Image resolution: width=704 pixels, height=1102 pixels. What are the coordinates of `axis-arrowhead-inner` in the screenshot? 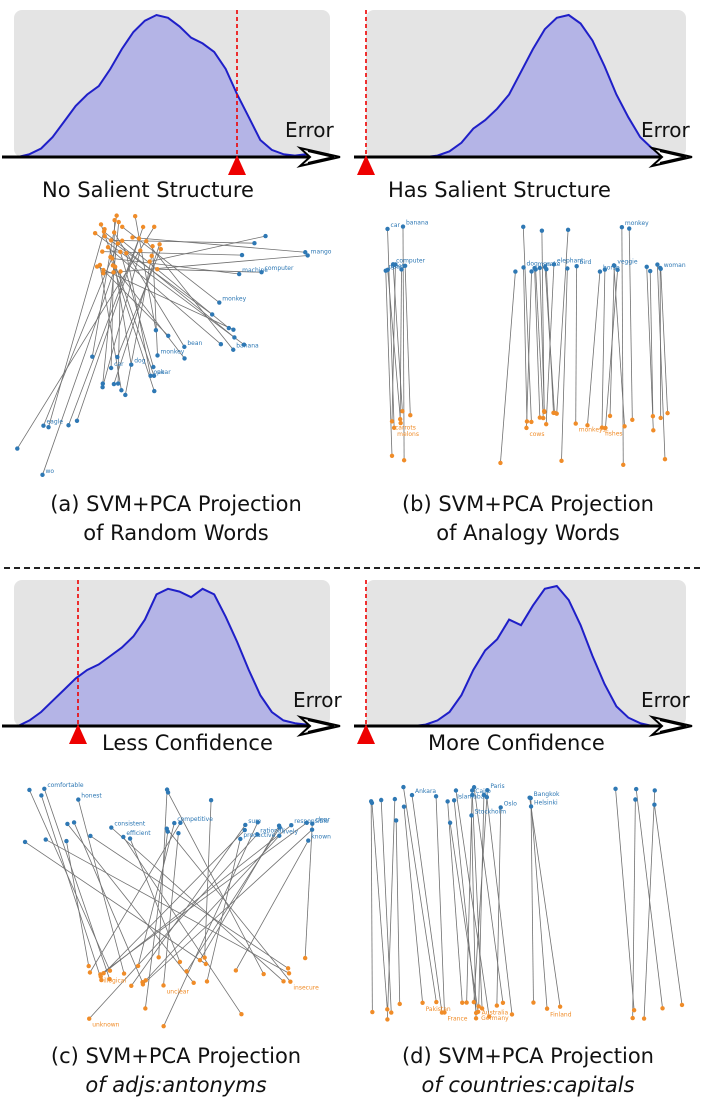 It's located at (321, 157).